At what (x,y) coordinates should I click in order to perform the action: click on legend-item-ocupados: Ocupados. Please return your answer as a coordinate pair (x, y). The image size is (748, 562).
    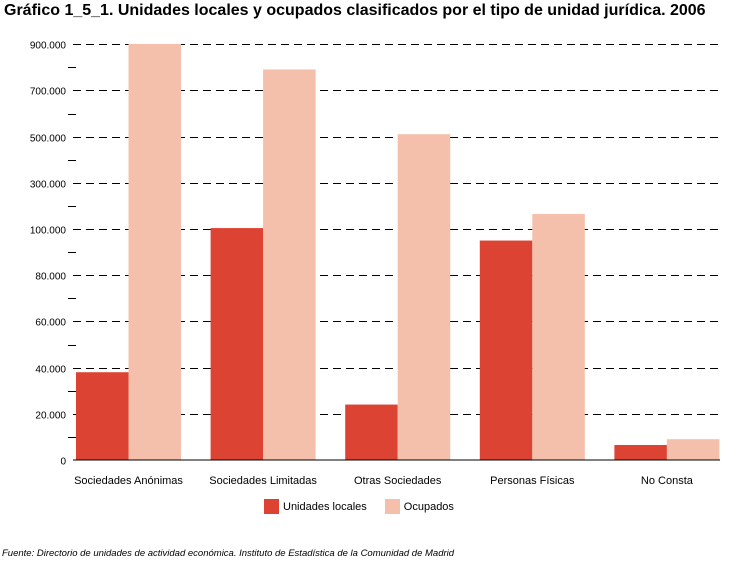
    Looking at the image, I should click on (419, 506).